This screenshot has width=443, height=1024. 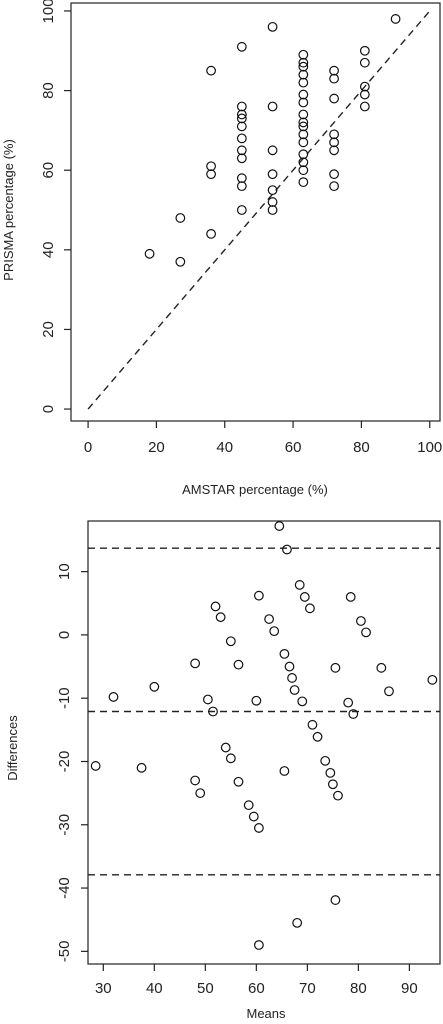 What do you see at coordinates (272, 140) in the screenshot?
I see `data-points` at bounding box center [272, 140].